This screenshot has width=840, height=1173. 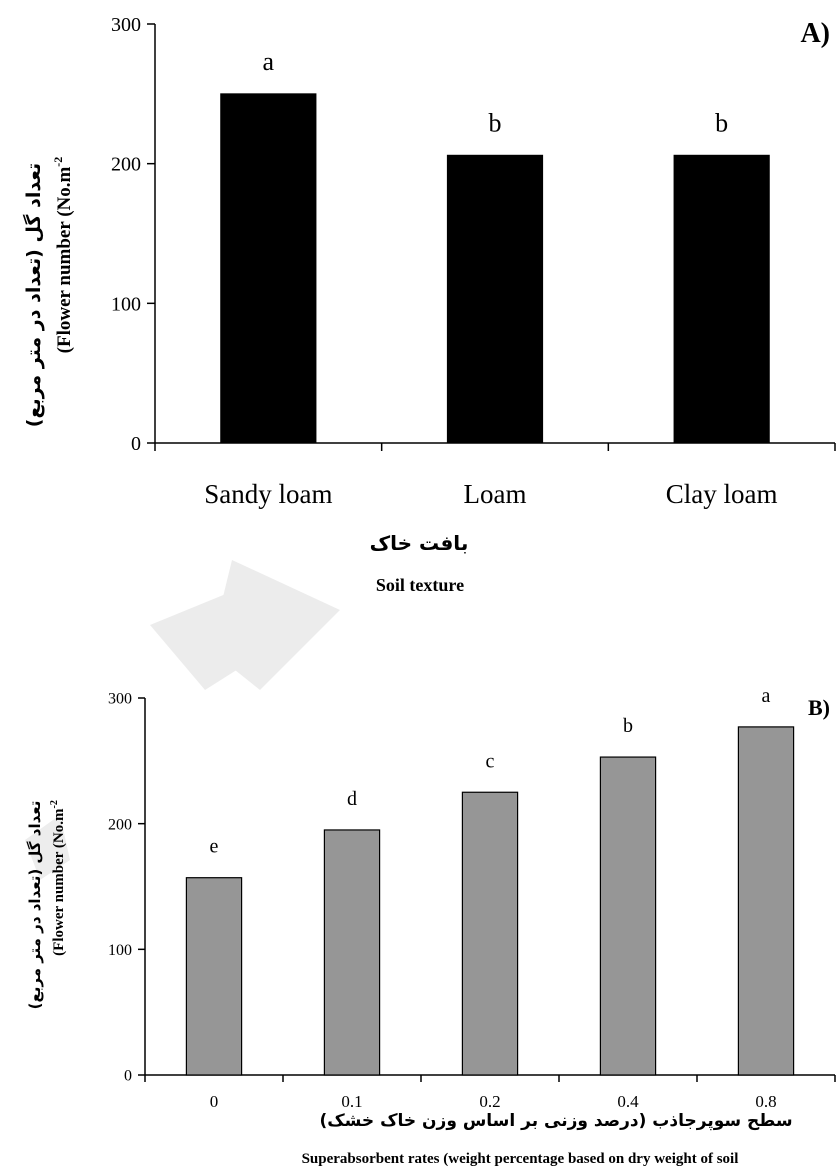 What do you see at coordinates (495, 494) in the screenshot?
I see `chart-a-x-tick-label: Loam` at bounding box center [495, 494].